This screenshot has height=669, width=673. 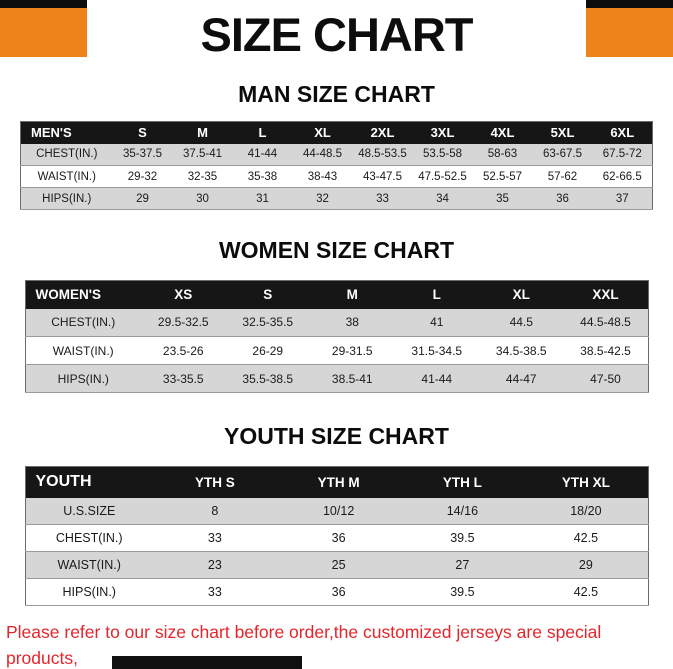 I want to click on value-cell: 38.5-42.5, so click(x=605, y=350).